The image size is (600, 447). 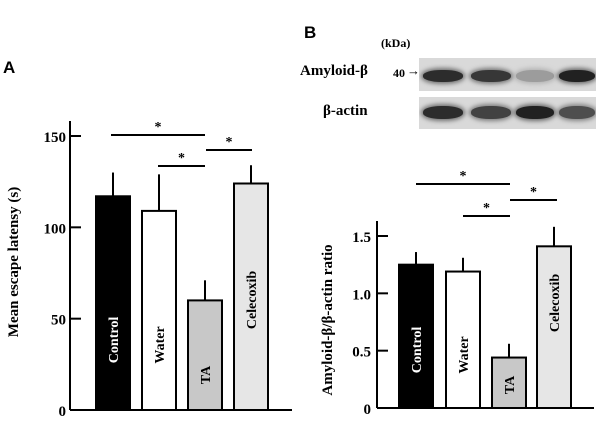 I want to click on blot-actin, so click(x=507, y=113).